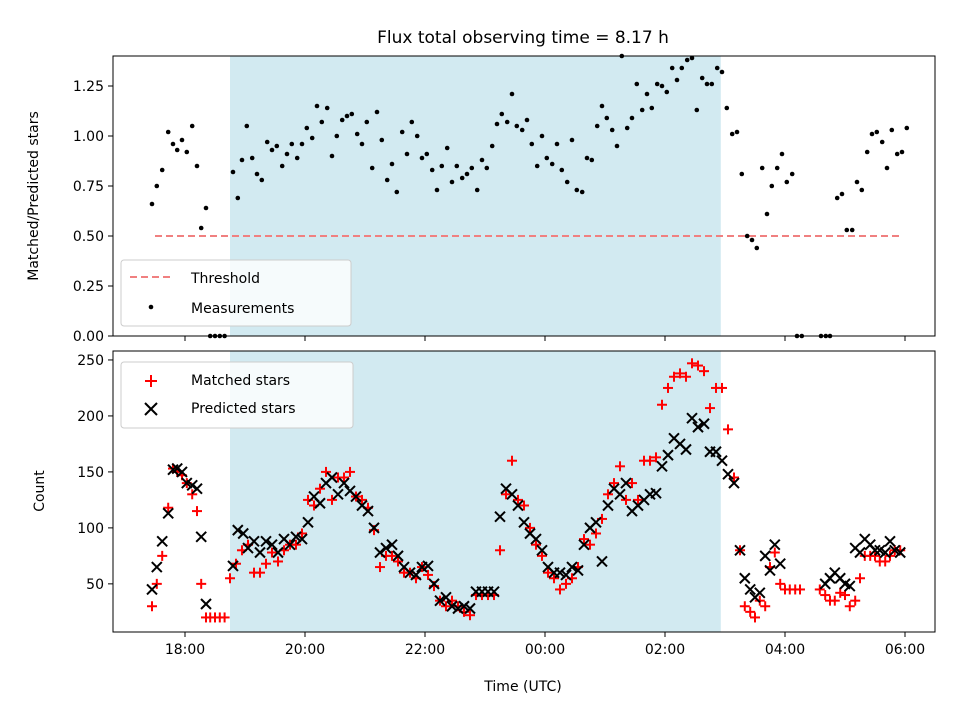  I want to click on bottom-legend-box, so click(237, 395).